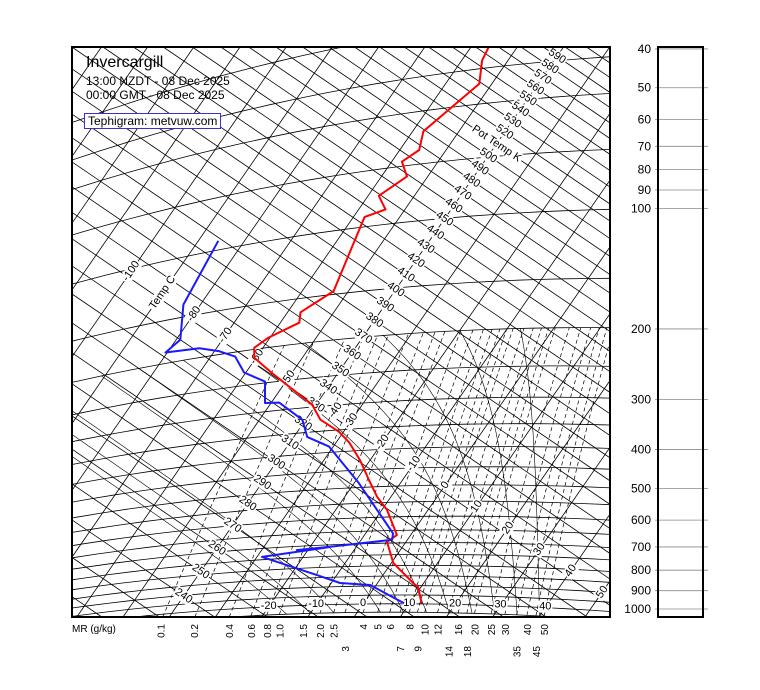 The image size is (760, 690). Describe the element at coordinates (545, 630) in the screenshot. I see `mixing-ratio-label: 50` at that location.